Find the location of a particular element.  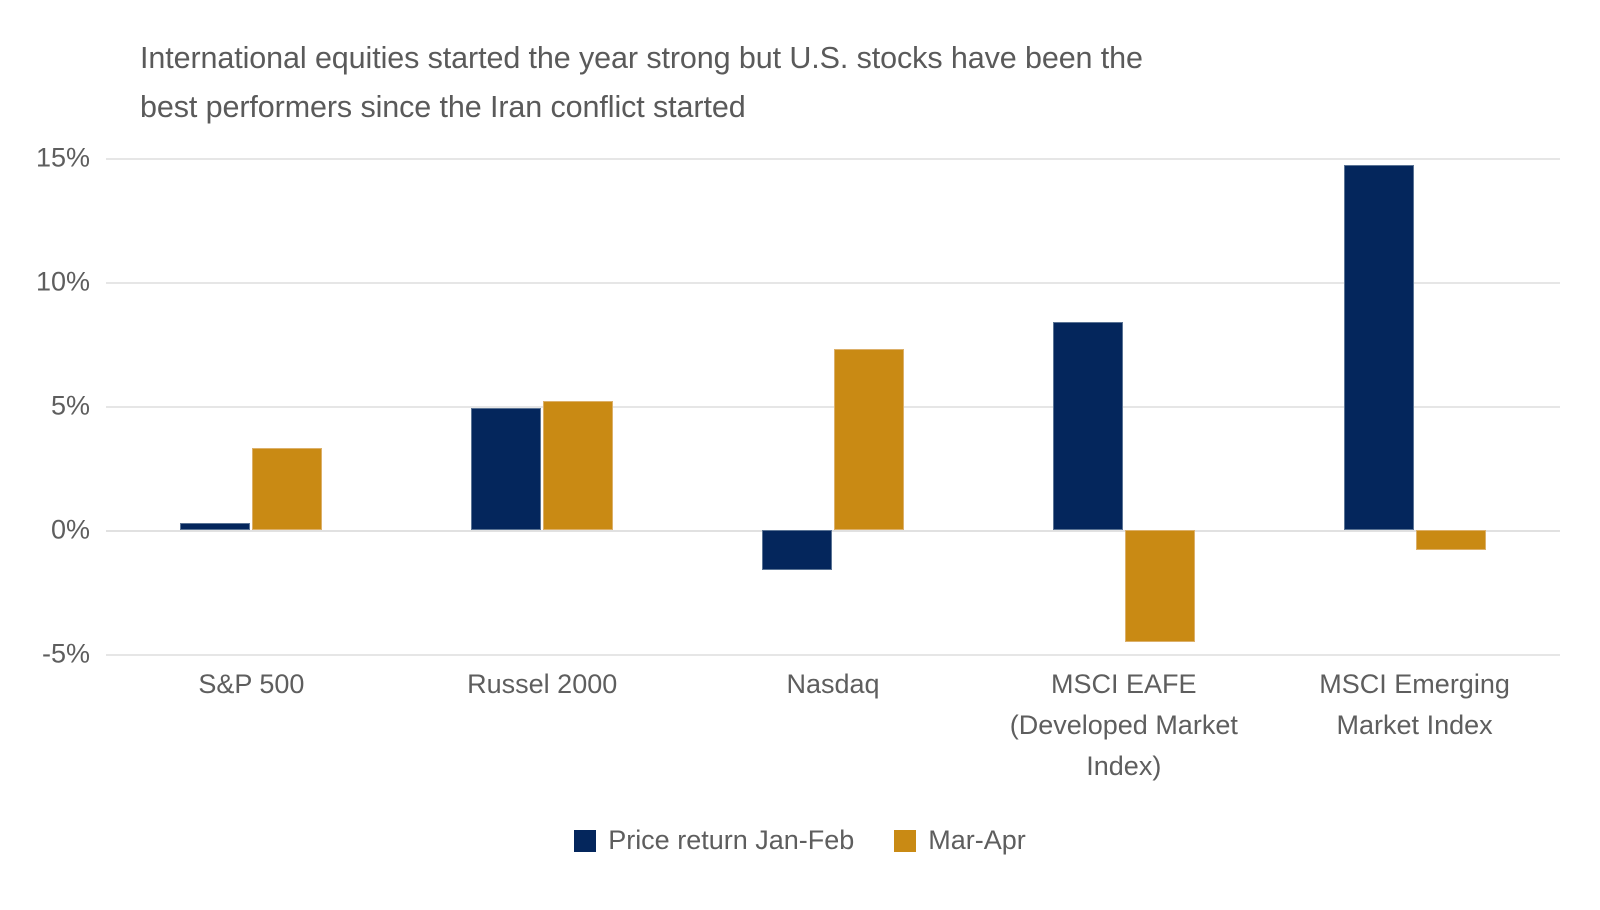

legend-item: Price return Jan-Feb is located at coordinates (714, 840).